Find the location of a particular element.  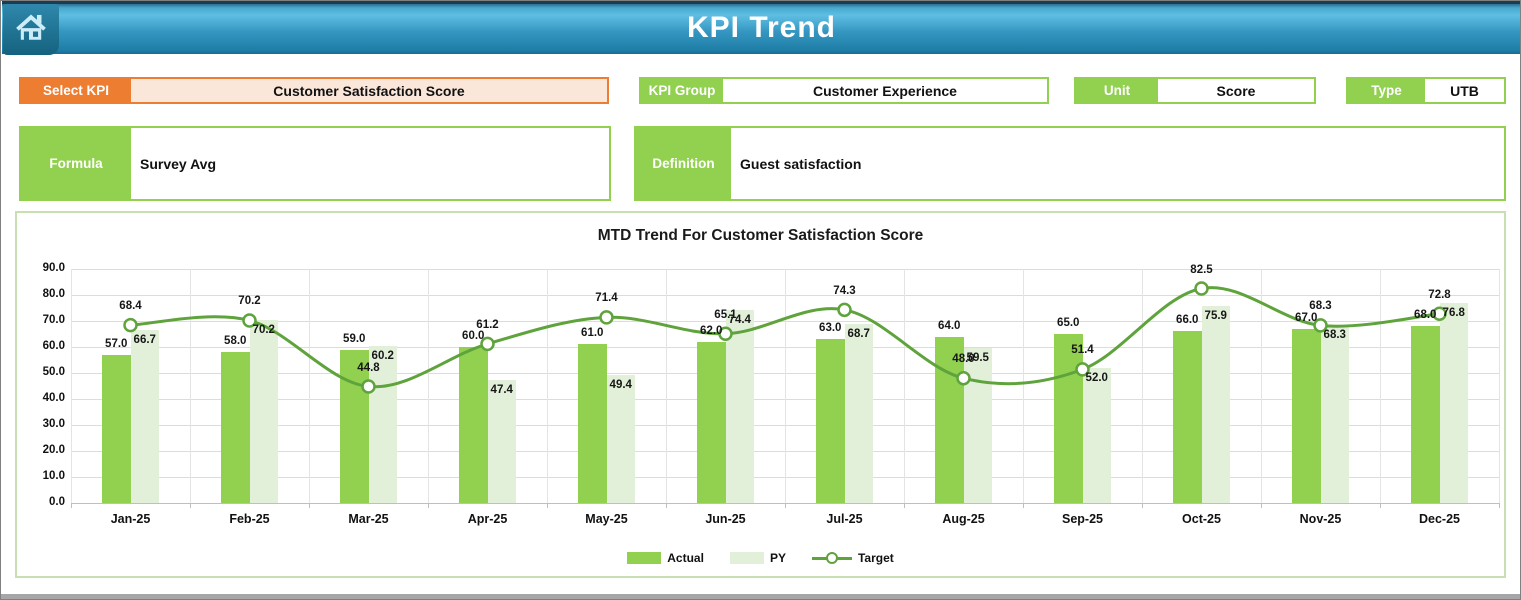

actual-data-label: 60.0 is located at coordinates (473, 336).